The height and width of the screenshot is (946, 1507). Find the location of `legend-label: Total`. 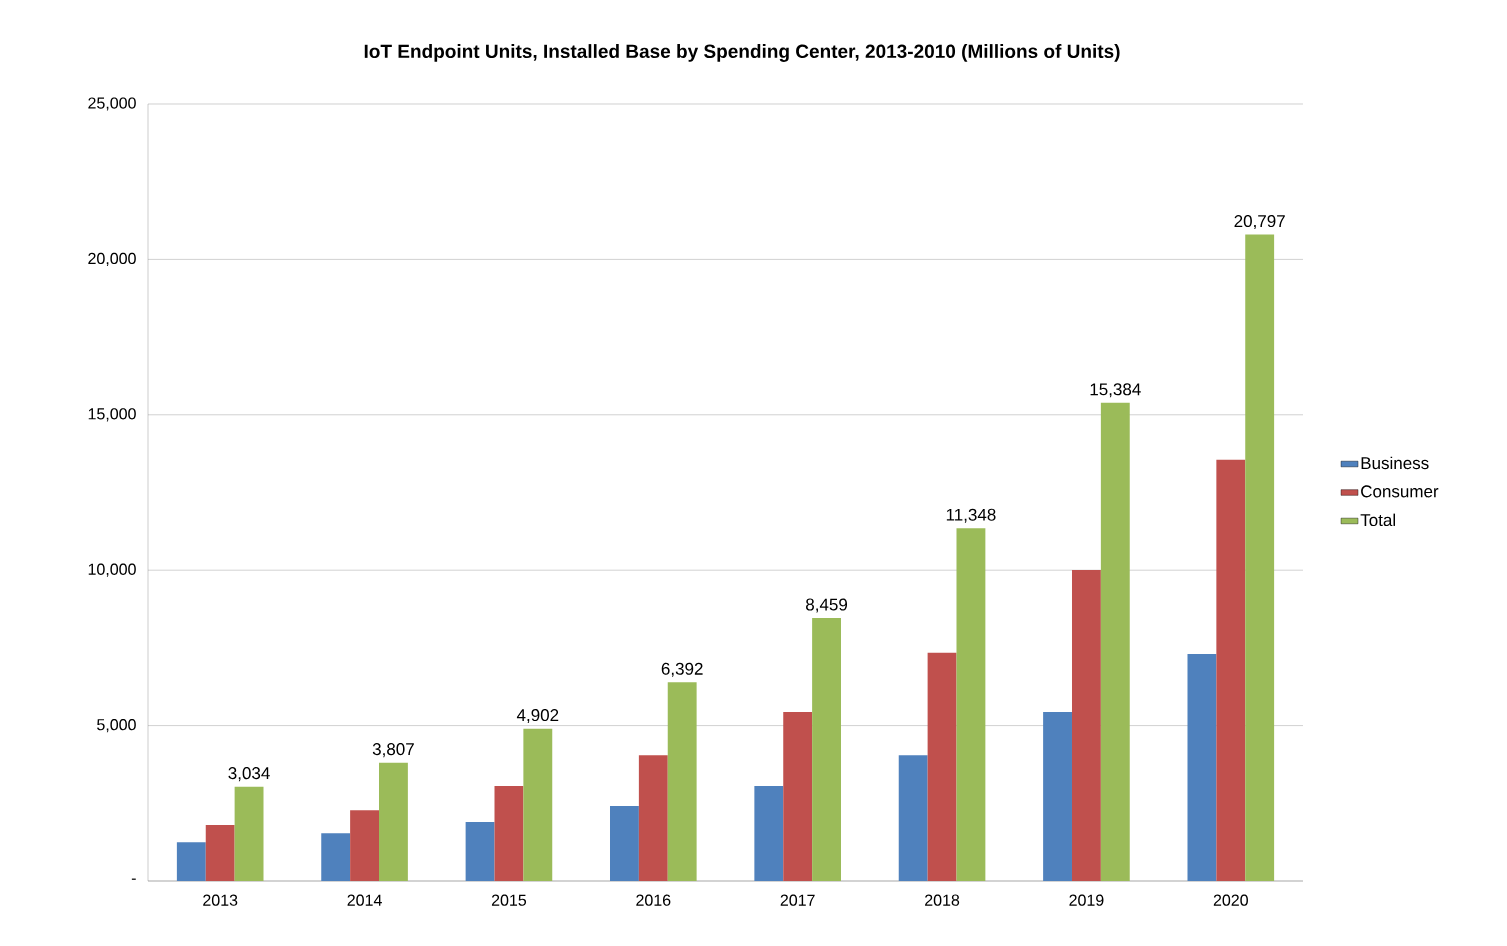

legend-label: Total is located at coordinates (1378, 520).